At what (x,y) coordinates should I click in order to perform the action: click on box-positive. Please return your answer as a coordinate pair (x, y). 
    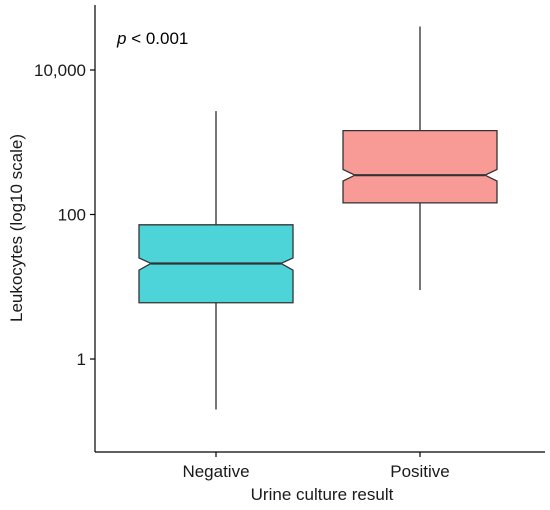
    Looking at the image, I should click on (420, 158).